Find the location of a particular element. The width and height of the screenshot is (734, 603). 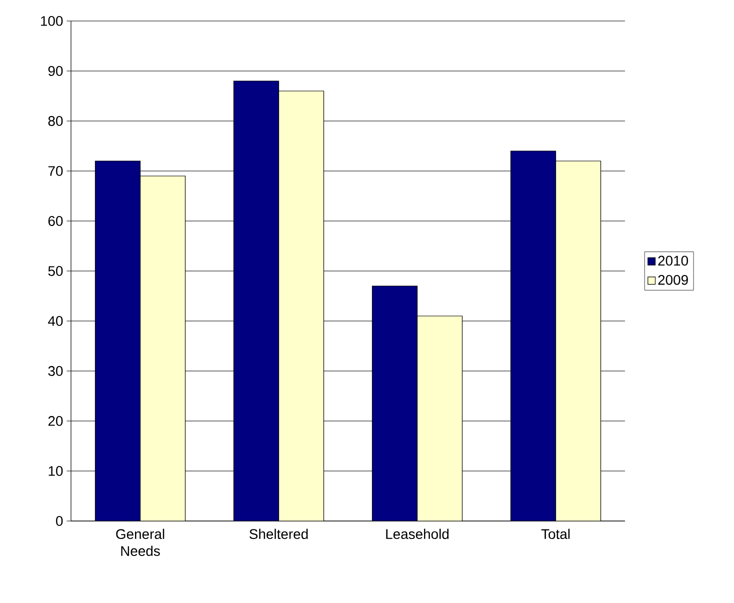

y-tick-label: 50 is located at coordinates (55, 271).